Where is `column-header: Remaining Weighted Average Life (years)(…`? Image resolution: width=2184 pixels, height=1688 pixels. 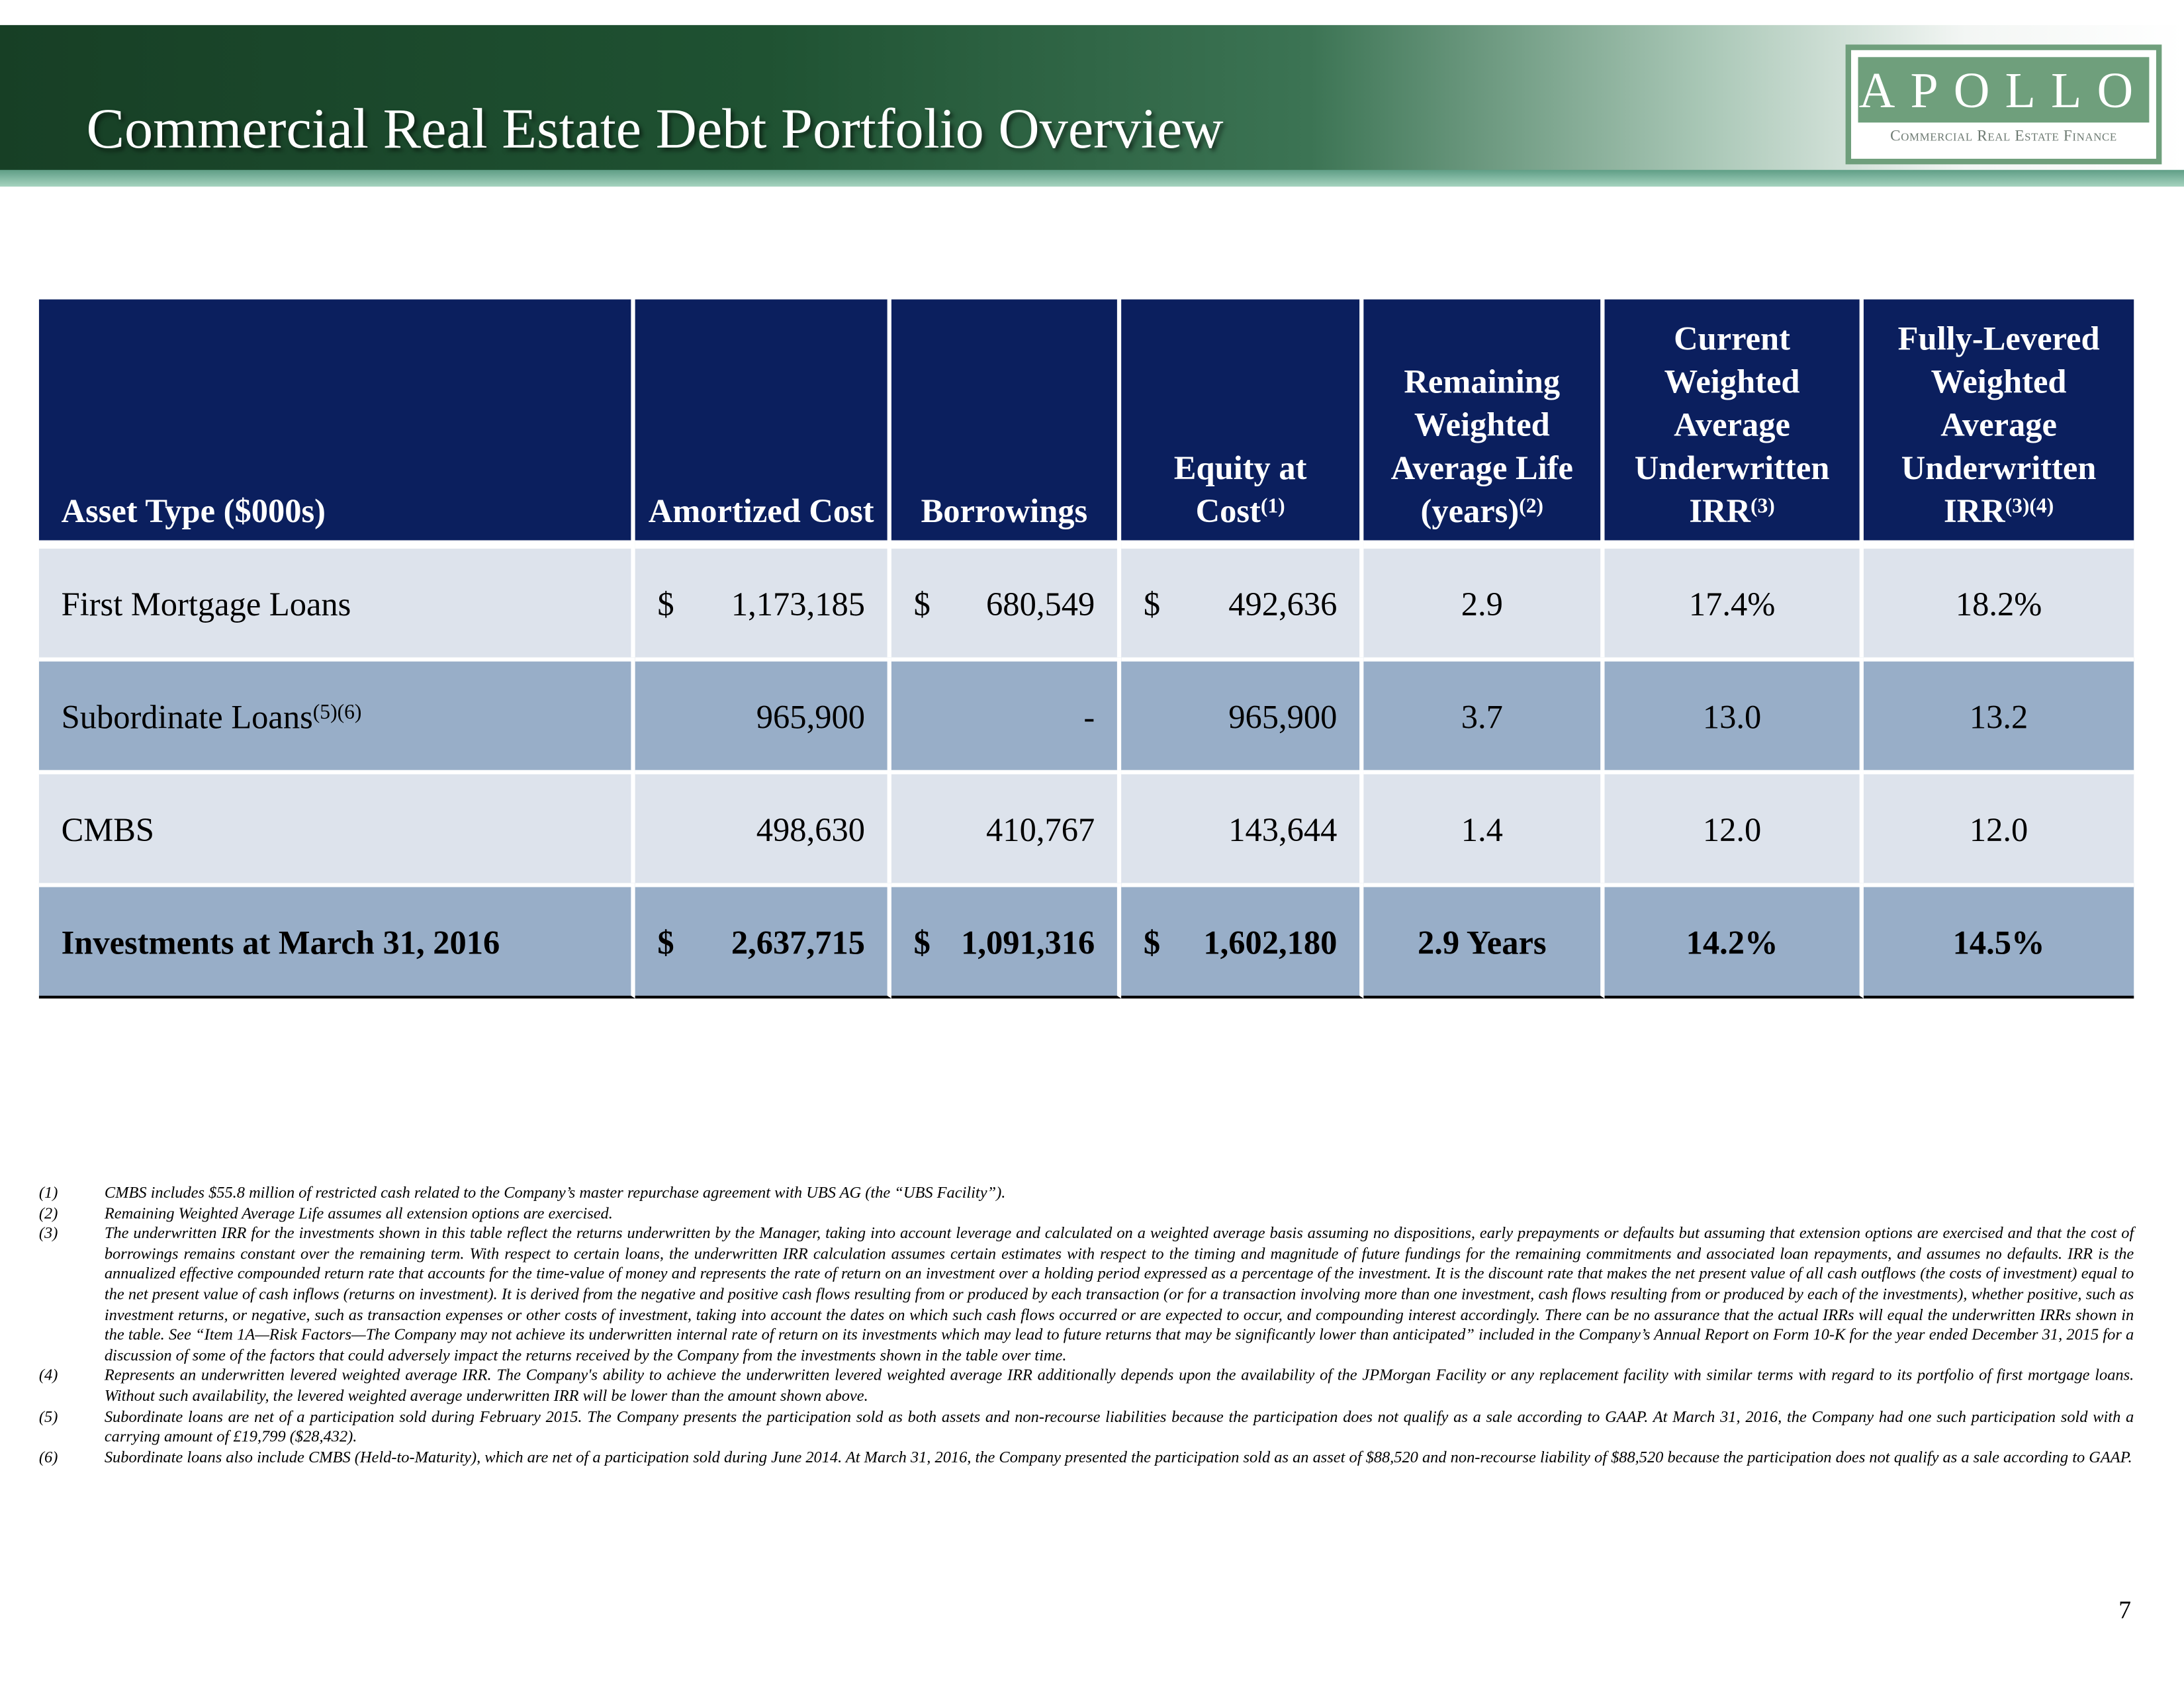
column-header: Remaining Weighted Average Life (years)(… is located at coordinates (1484, 420).